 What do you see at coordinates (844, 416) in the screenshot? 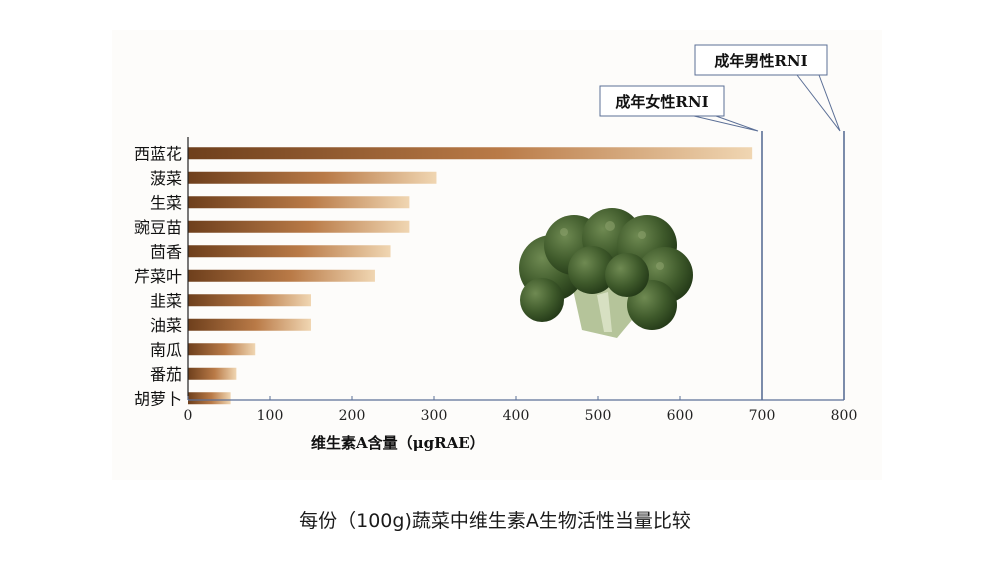
I see `x-tick-label: 800` at bounding box center [844, 416].